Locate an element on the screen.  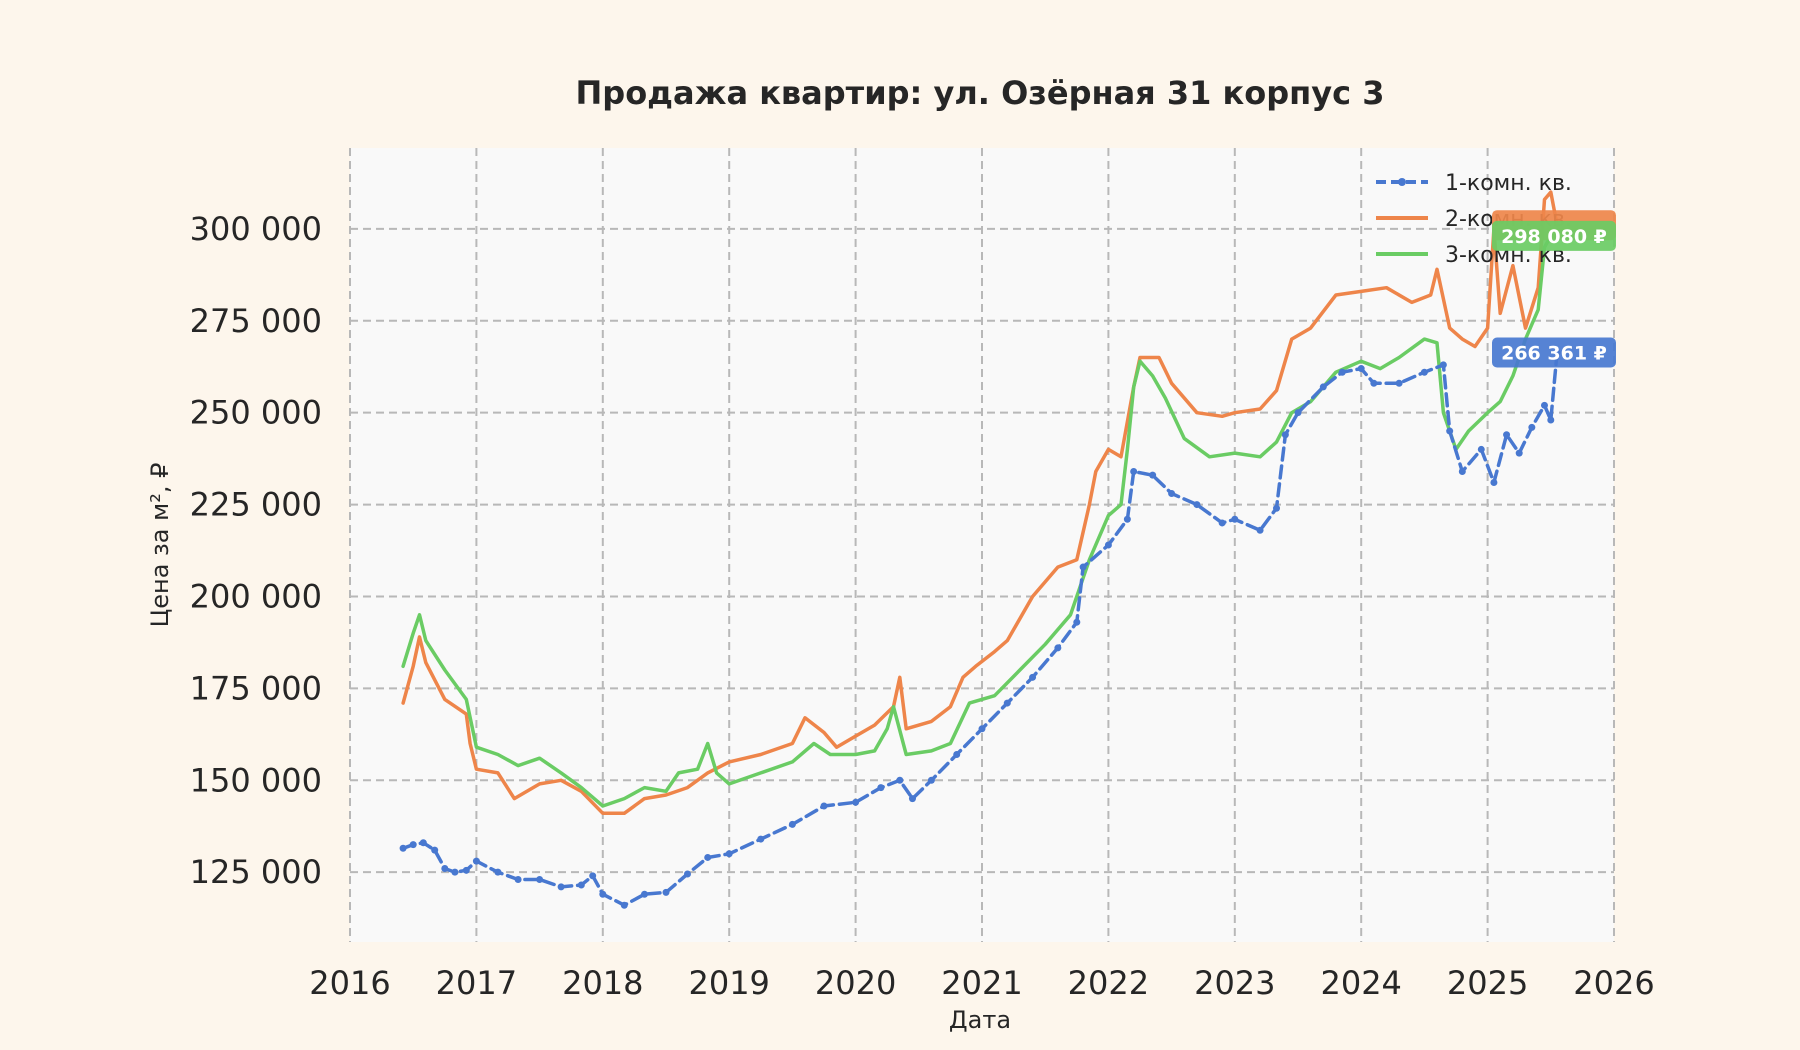
y-tick-label: 300 000 is located at coordinates (256, 229).